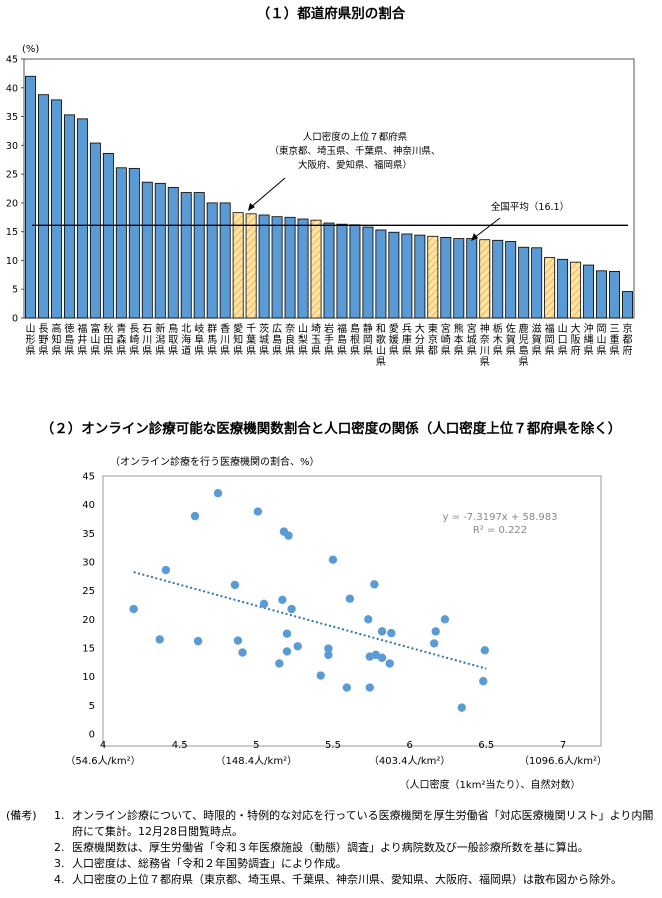 This screenshot has height=898, width=662. What do you see at coordinates (121, 339) in the screenshot?
I see `category-label-char: 森` at bounding box center [121, 339].